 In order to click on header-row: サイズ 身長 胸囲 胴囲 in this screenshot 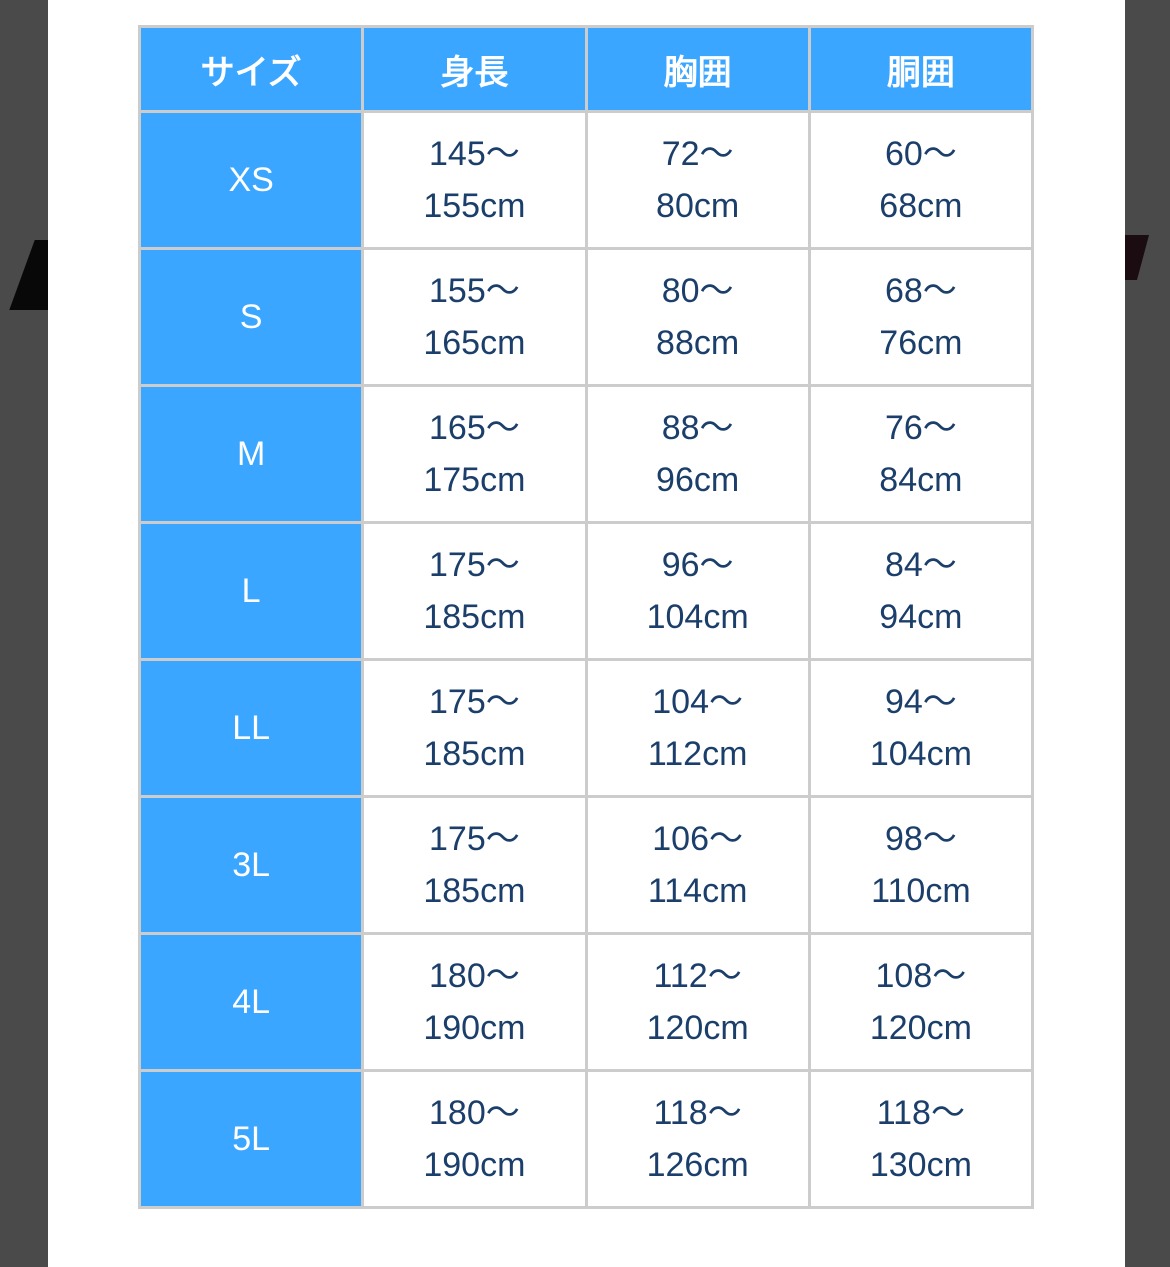, I will do `click(586, 69)`.